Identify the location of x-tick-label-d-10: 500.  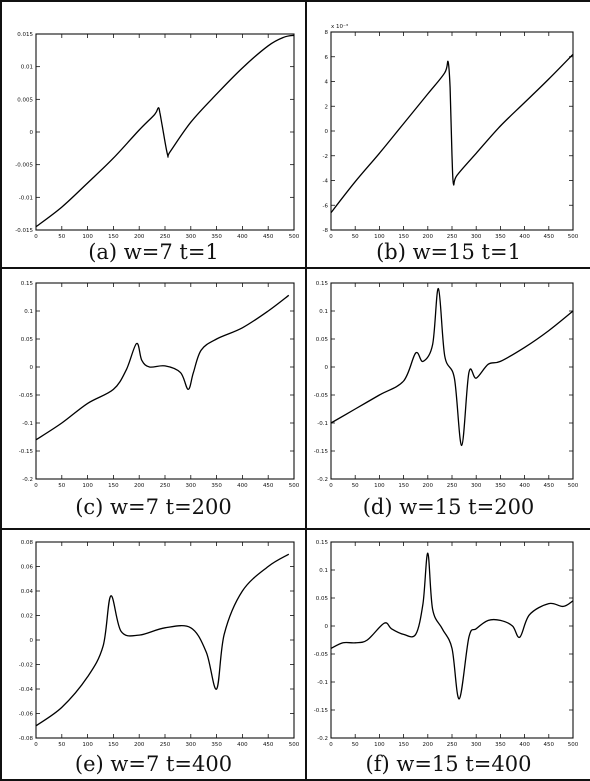
(573, 486).